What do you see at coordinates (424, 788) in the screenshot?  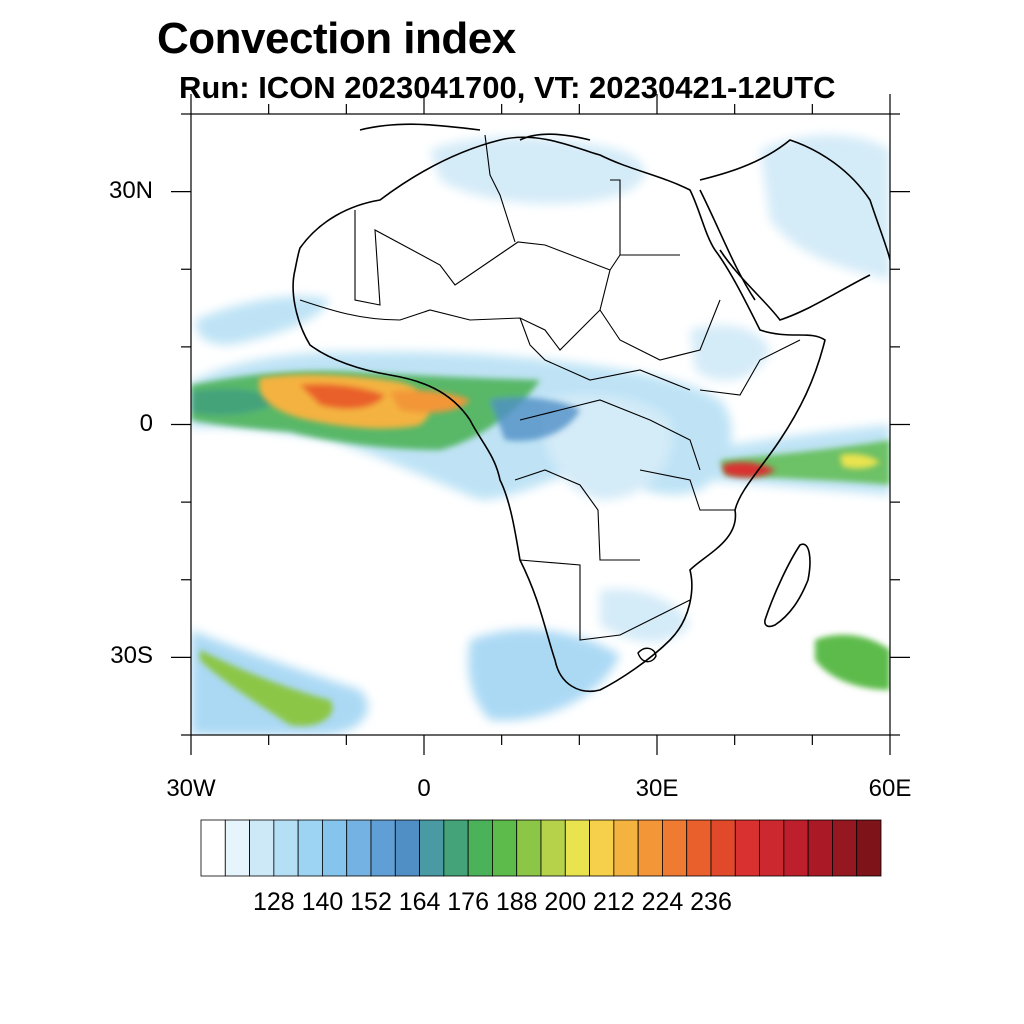 I see `lon-label: 0` at bounding box center [424, 788].